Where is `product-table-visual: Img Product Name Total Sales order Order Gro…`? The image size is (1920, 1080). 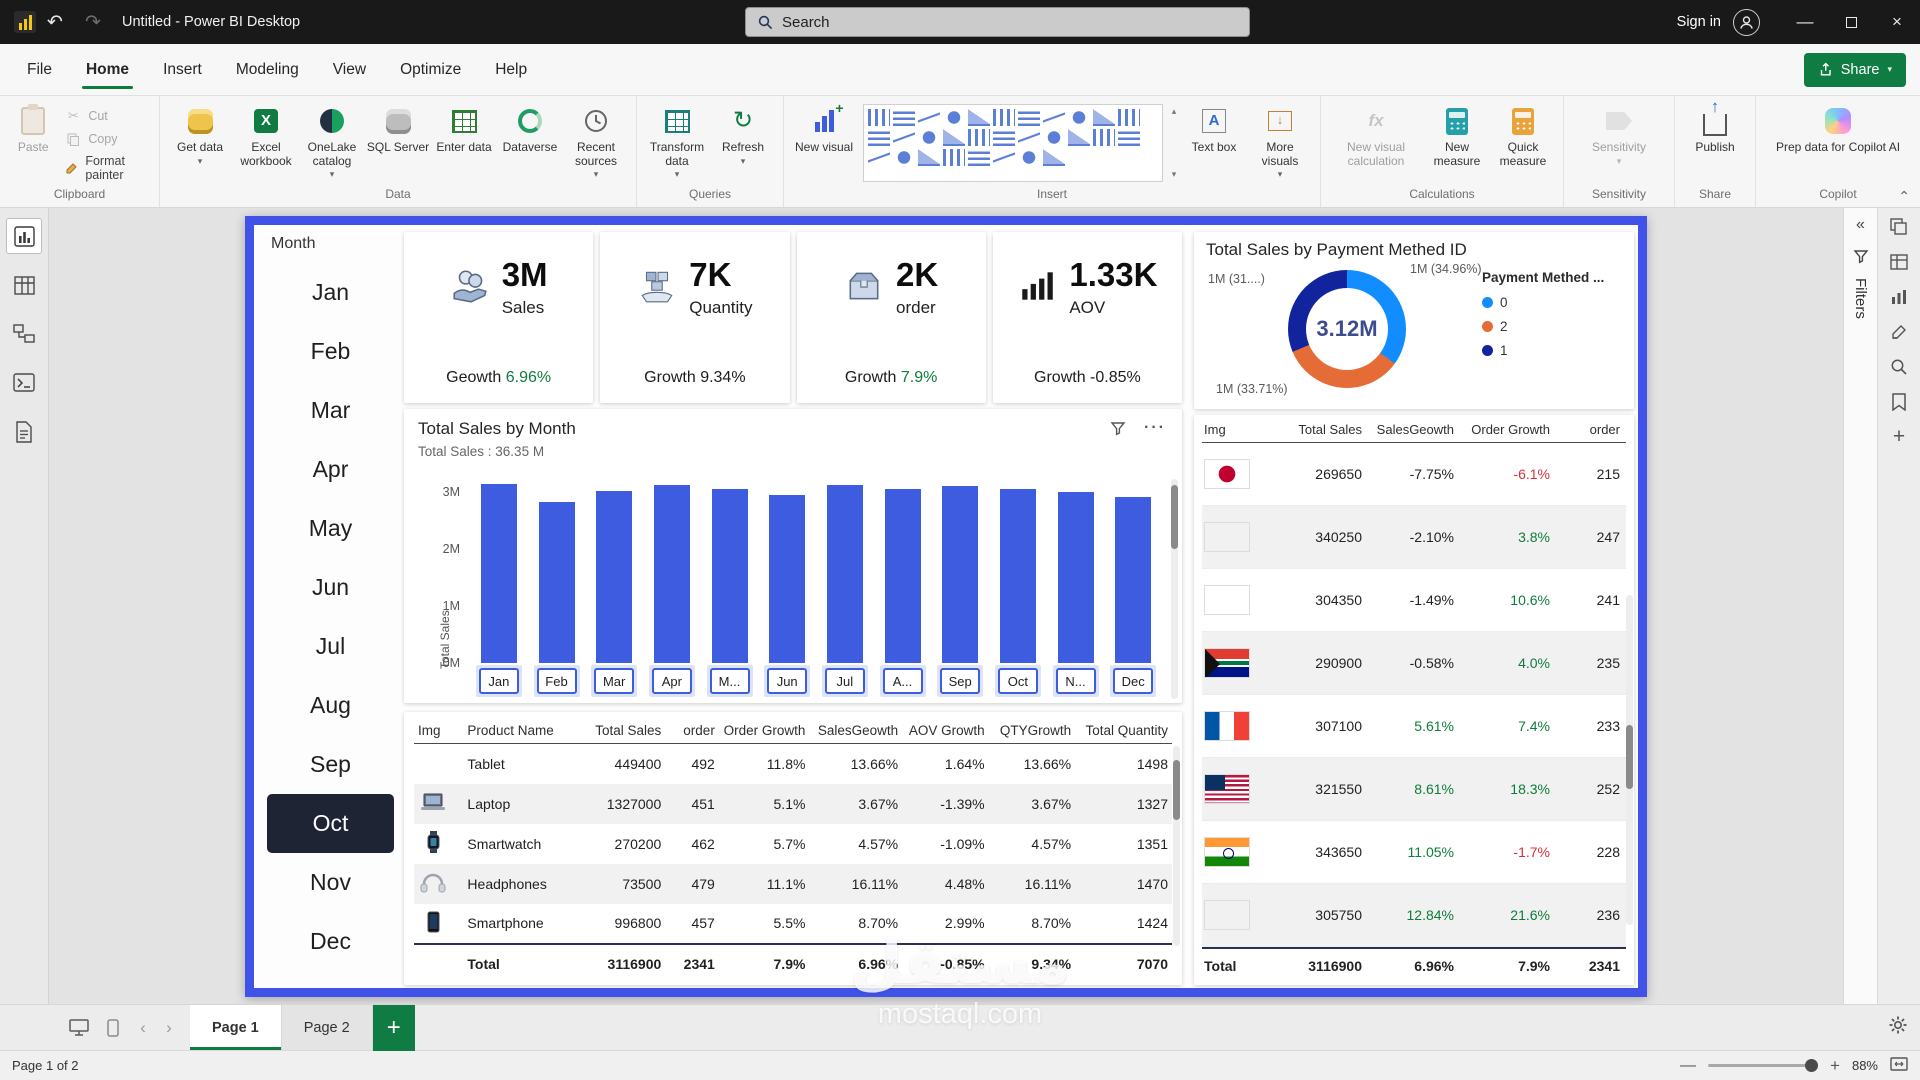 product-table-visual: Img Product Name Total Sales order Order Gro… is located at coordinates (793, 848).